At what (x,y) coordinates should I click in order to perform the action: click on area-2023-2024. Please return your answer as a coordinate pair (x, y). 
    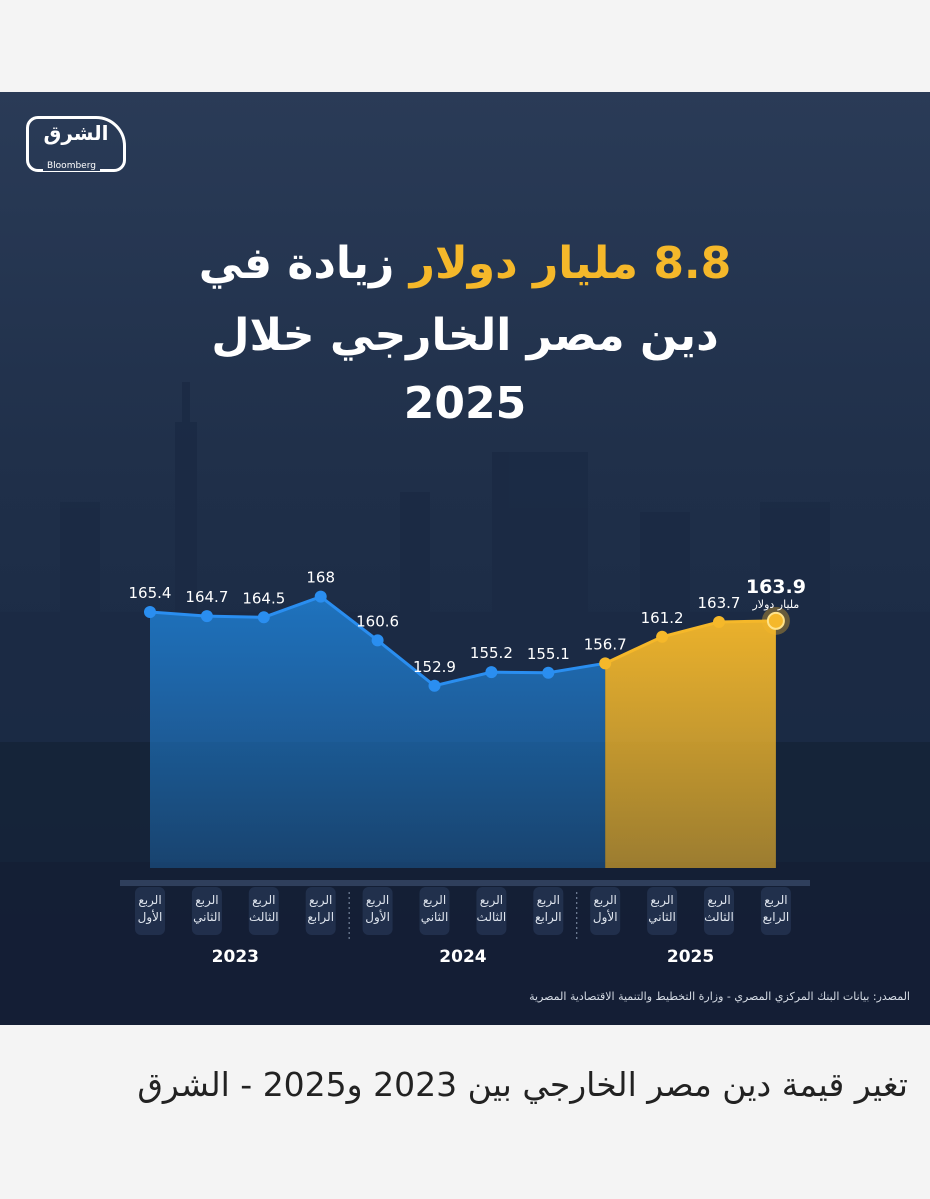
    Looking at the image, I should click on (378, 732).